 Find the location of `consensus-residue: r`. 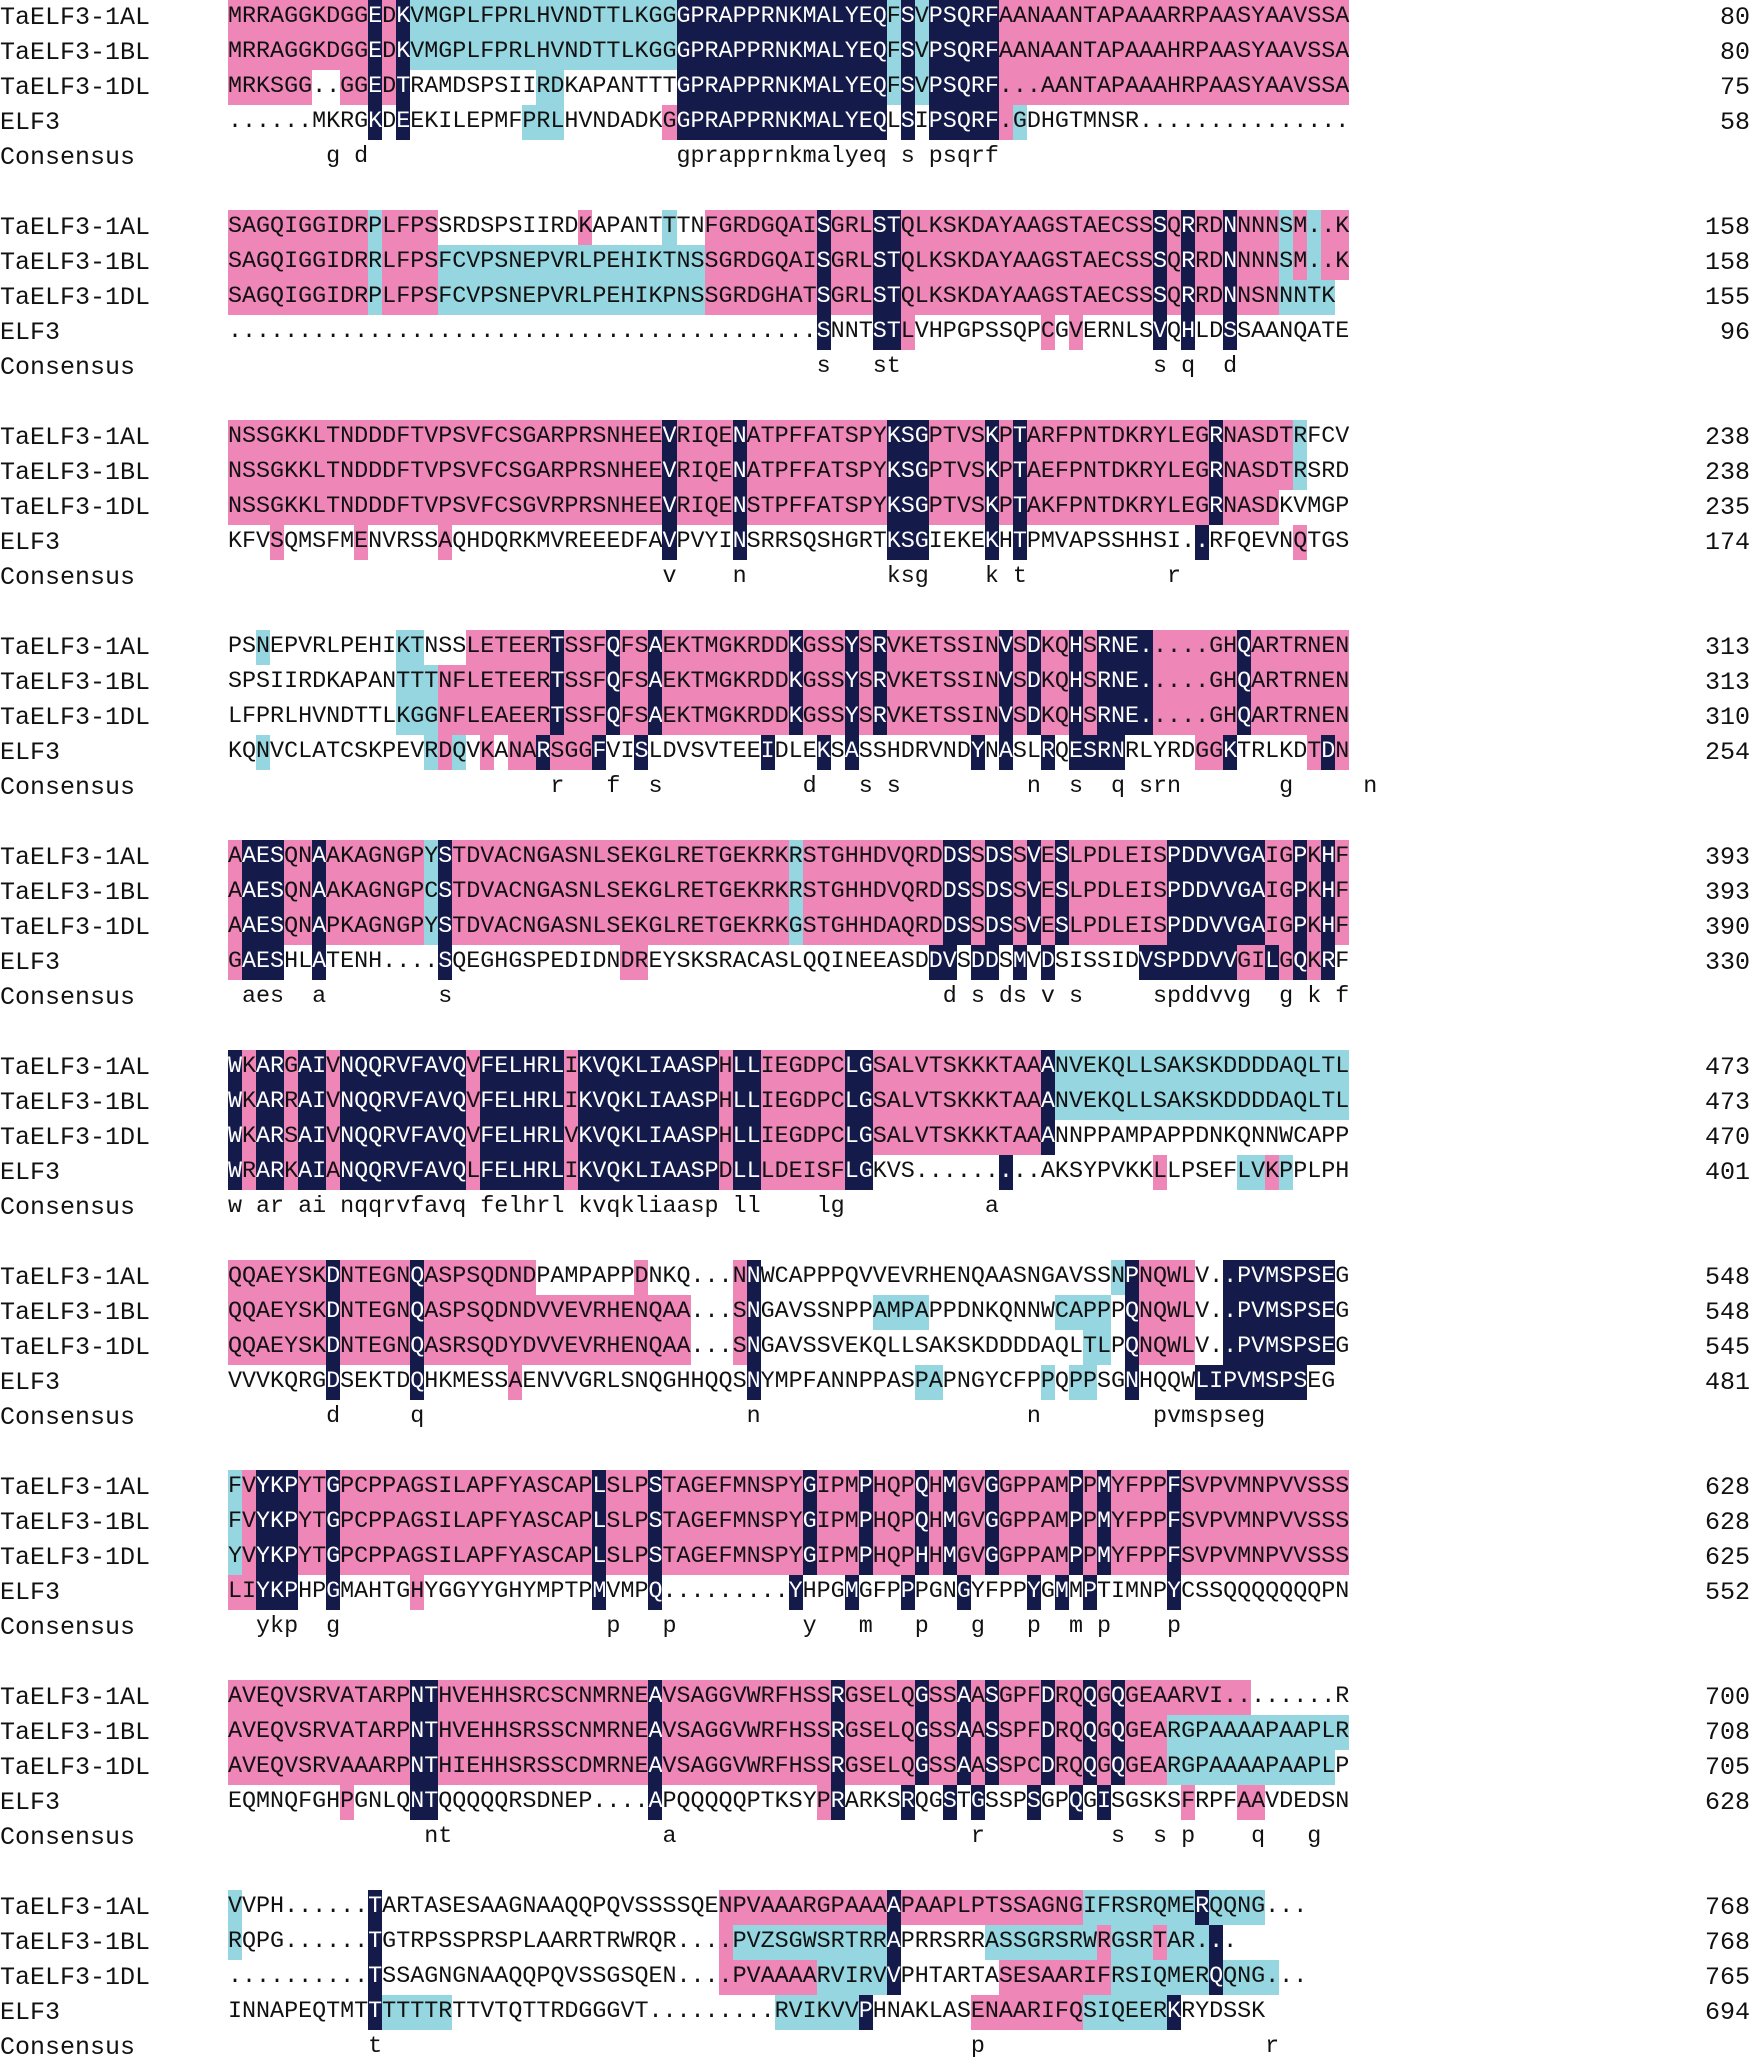

consensus-residue: r is located at coordinates (277, 1207).